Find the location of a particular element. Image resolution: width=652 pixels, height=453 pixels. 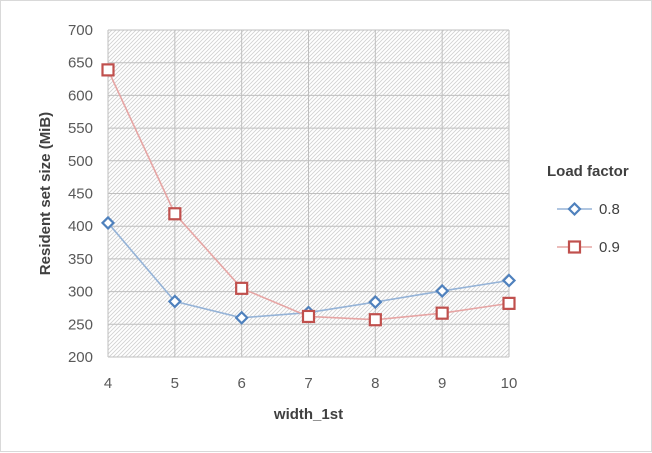

x-tick-label: 10 is located at coordinates (509, 383).